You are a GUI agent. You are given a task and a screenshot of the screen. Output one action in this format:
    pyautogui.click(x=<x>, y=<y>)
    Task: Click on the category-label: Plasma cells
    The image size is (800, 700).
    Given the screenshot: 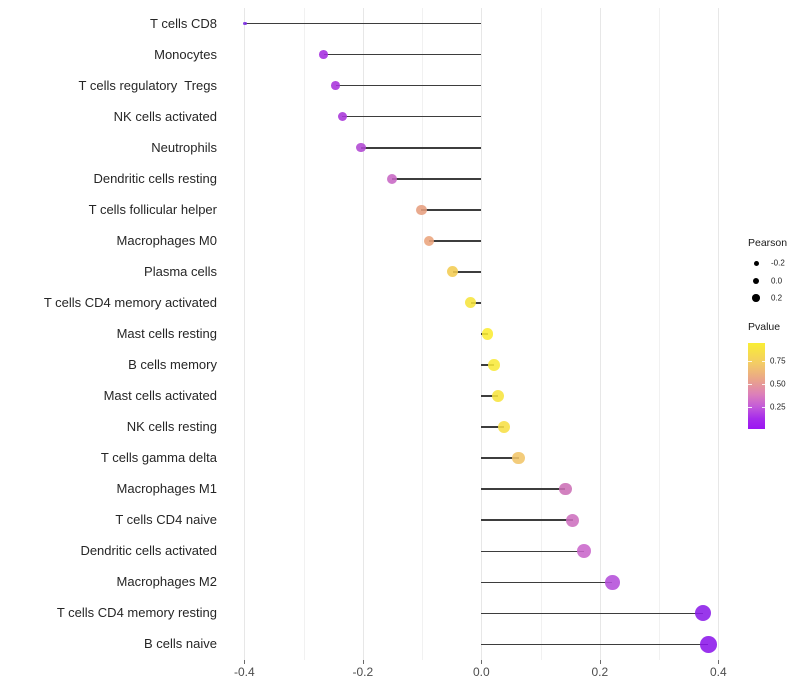 What is the action you would take?
    pyautogui.click(x=180, y=271)
    